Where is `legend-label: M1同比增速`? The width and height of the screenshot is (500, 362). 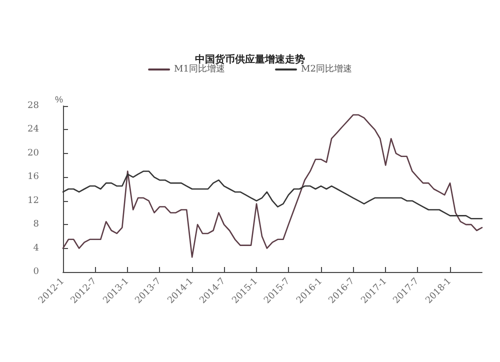
legend-label: M1同比增速 is located at coordinates (200, 69).